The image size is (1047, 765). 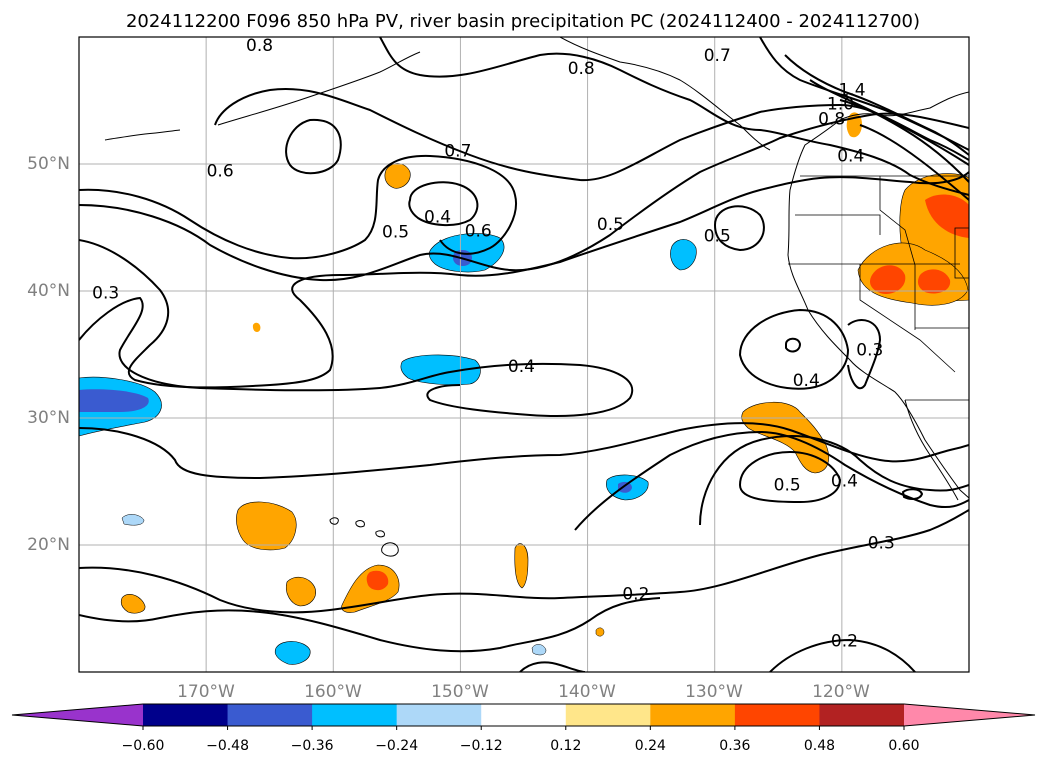 I want to click on pv-contour-0.4-south, so click(x=834, y=480).